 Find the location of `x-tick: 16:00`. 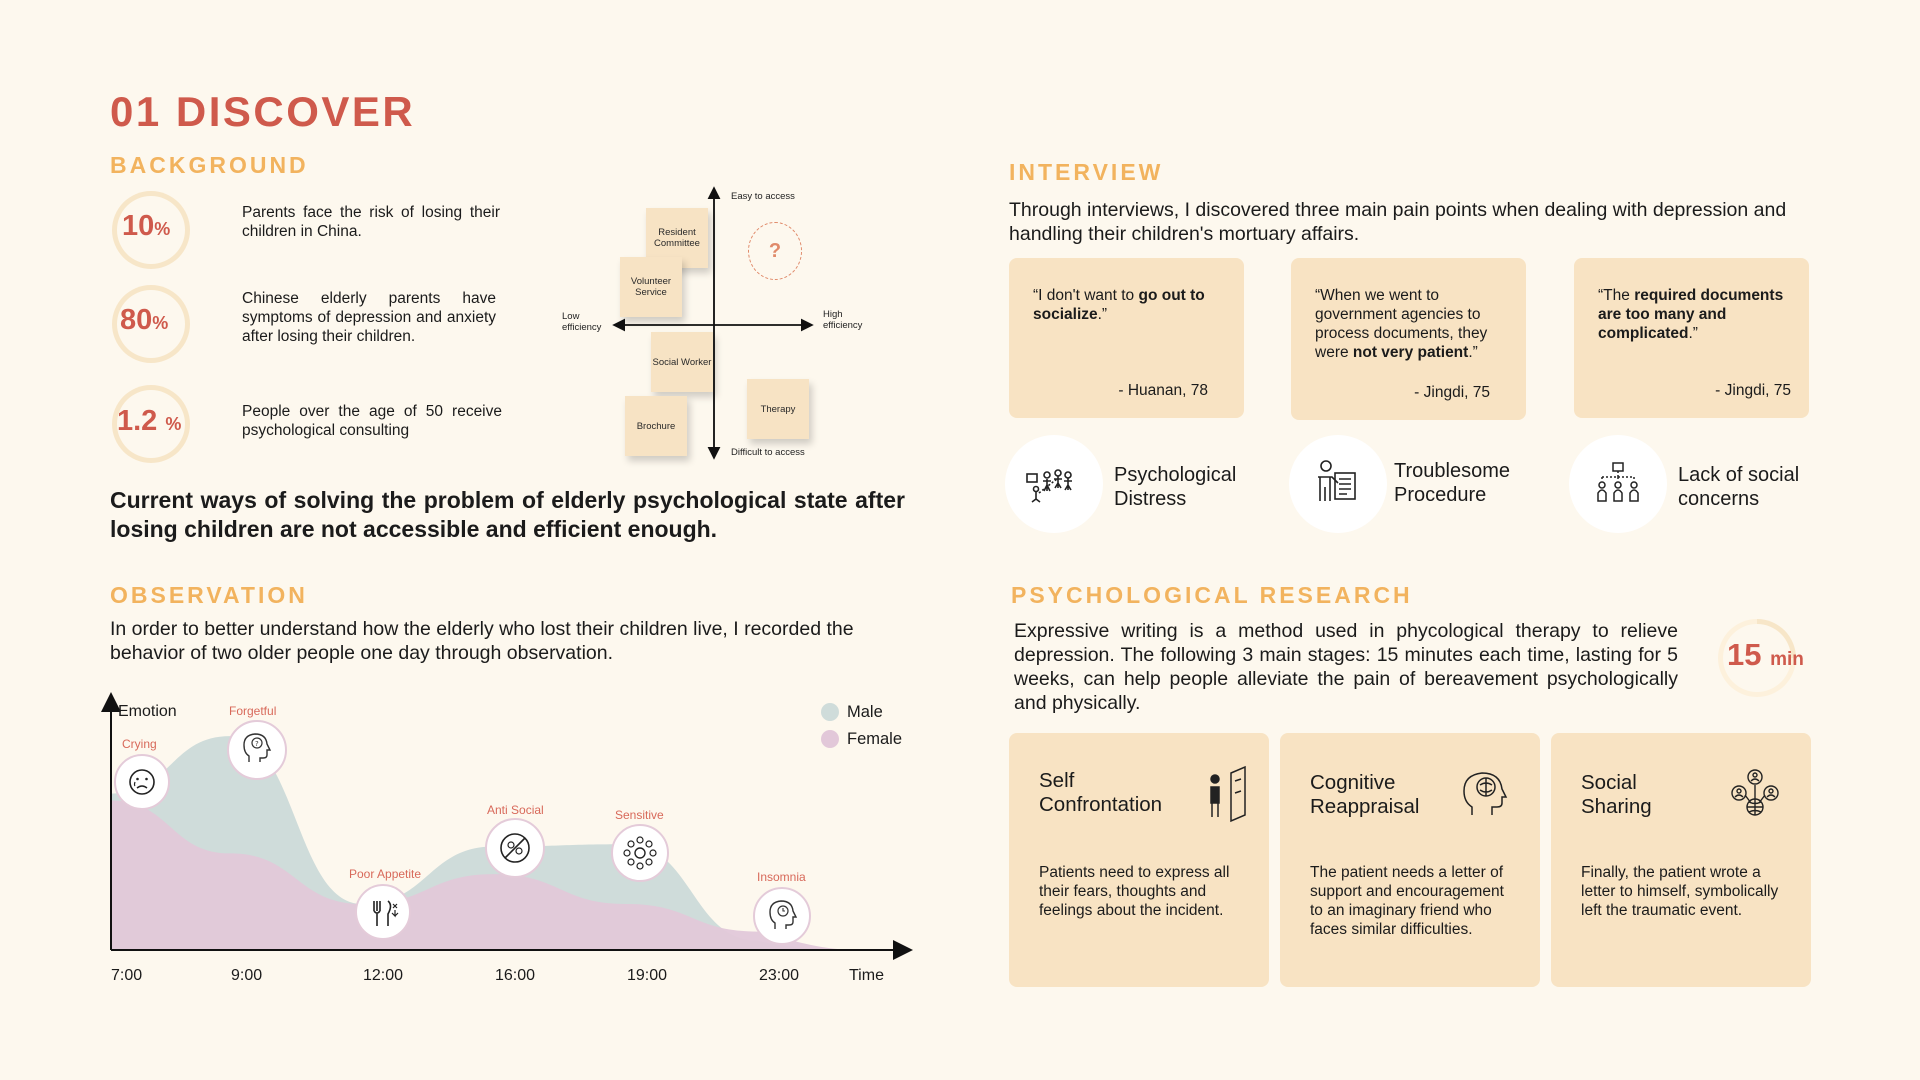

x-tick: 16:00 is located at coordinates (515, 975).